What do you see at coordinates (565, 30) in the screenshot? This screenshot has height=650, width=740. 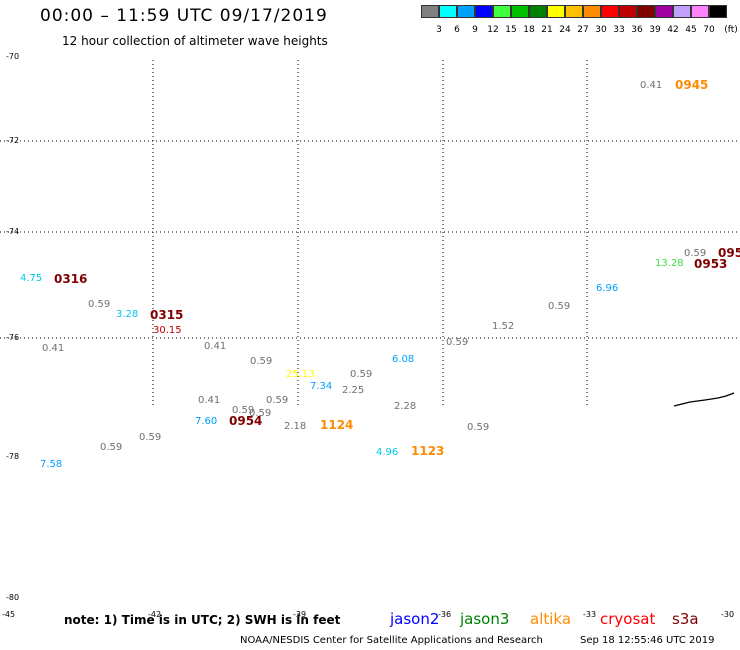 I see `color-scale-label: 24` at bounding box center [565, 30].